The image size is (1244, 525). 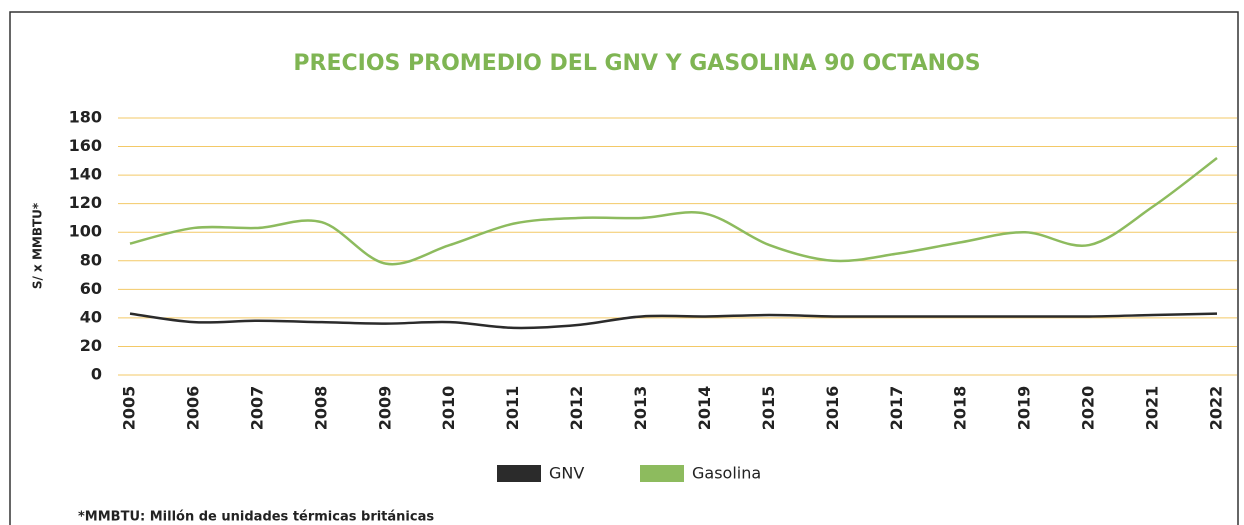 What do you see at coordinates (320, 408) in the screenshot?
I see `x-tick-label: 2008` at bounding box center [320, 408].